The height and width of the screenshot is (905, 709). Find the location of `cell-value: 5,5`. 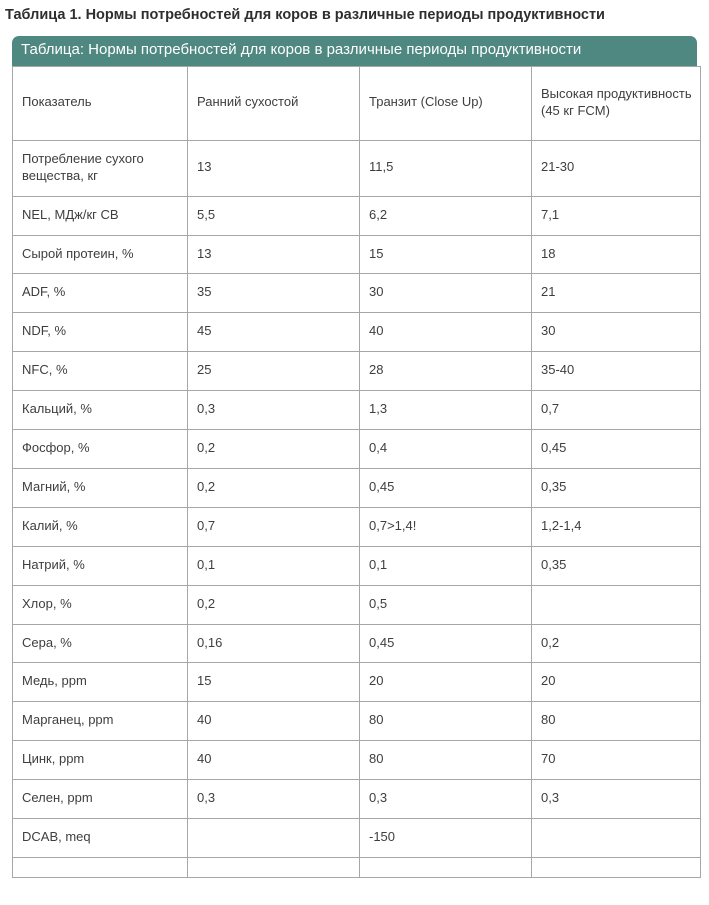

cell-value: 5,5 is located at coordinates (273, 215).